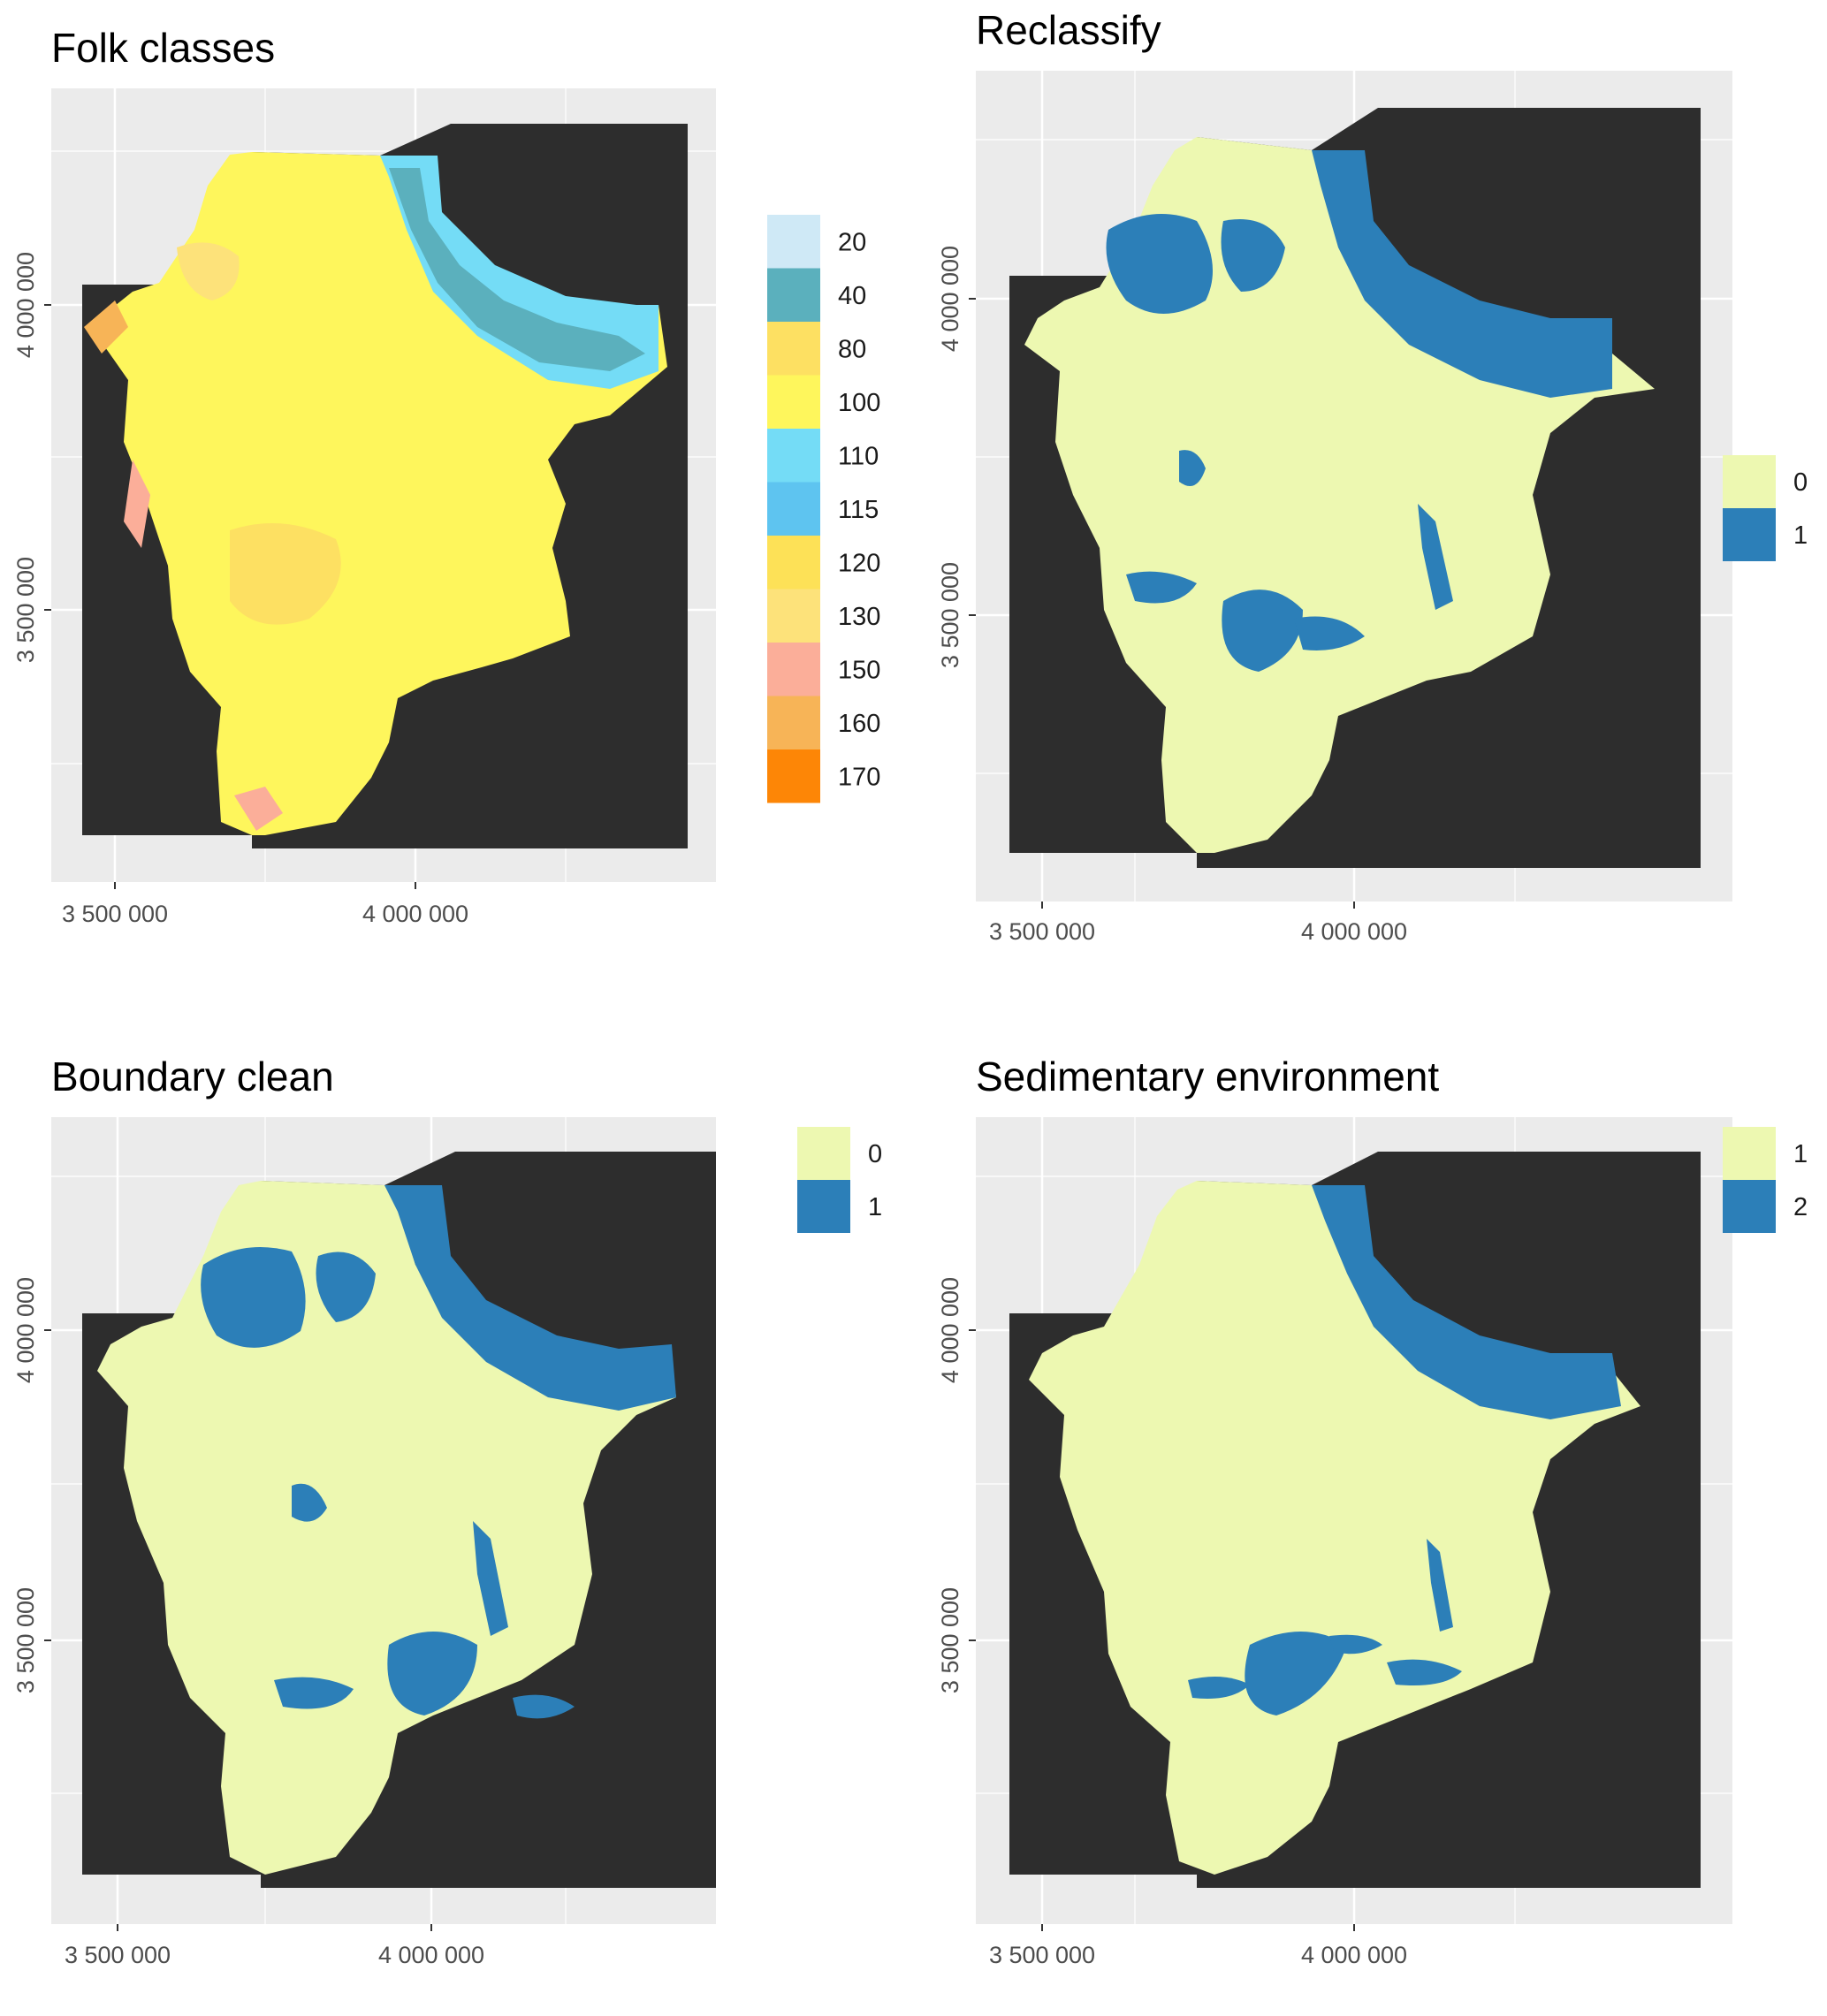 The height and width of the screenshot is (2016, 1827). Describe the element at coordinates (852, 296) in the screenshot. I see `legend-label: 40` at that location.